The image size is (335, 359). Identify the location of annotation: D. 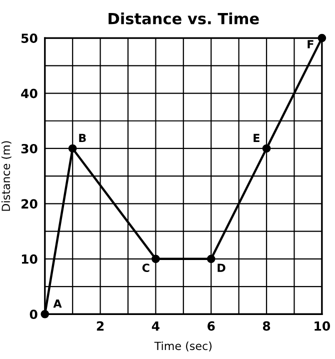
(222, 268).